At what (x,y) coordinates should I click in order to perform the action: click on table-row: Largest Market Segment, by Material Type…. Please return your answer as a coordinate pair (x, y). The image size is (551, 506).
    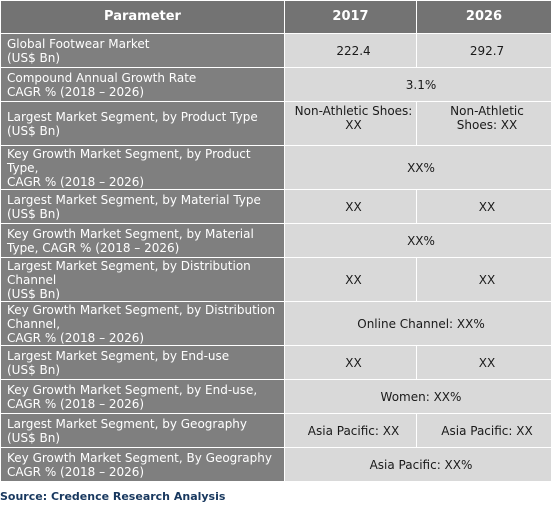
    Looking at the image, I should click on (275, 206).